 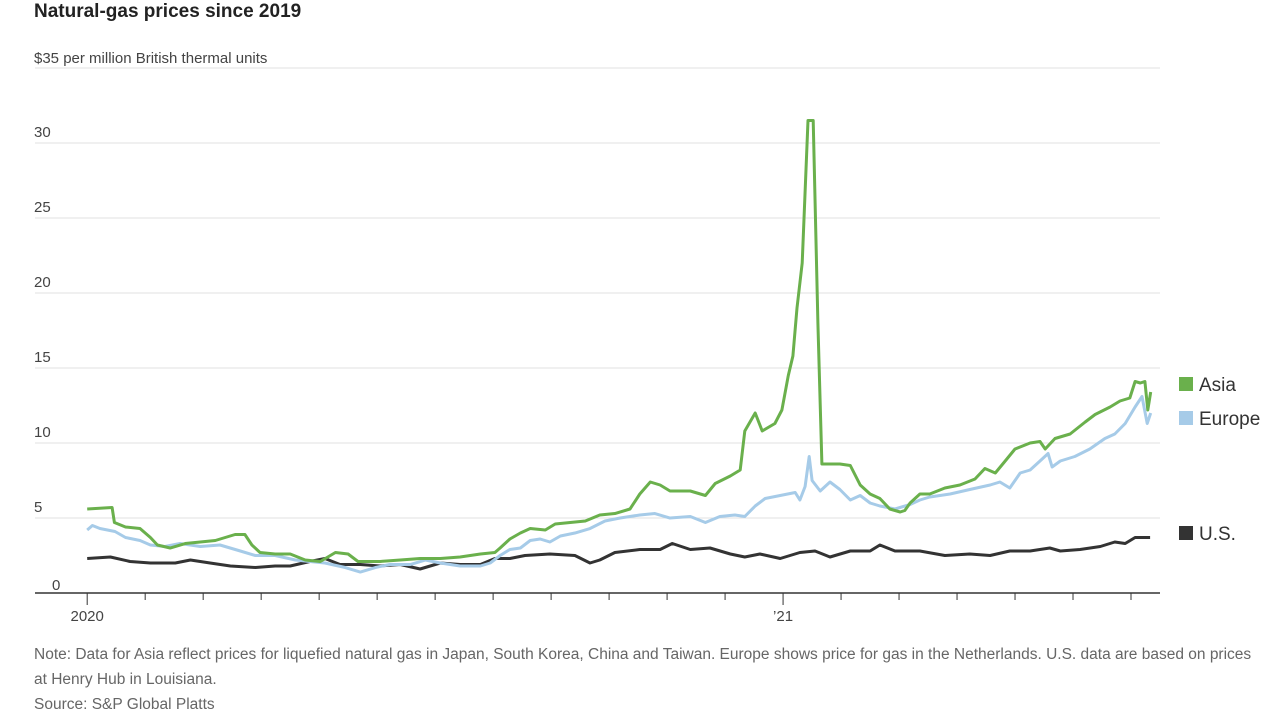 What do you see at coordinates (1186, 418) in the screenshot?
I see `legend-swatch-europe` at bounding box center [1186, 418].